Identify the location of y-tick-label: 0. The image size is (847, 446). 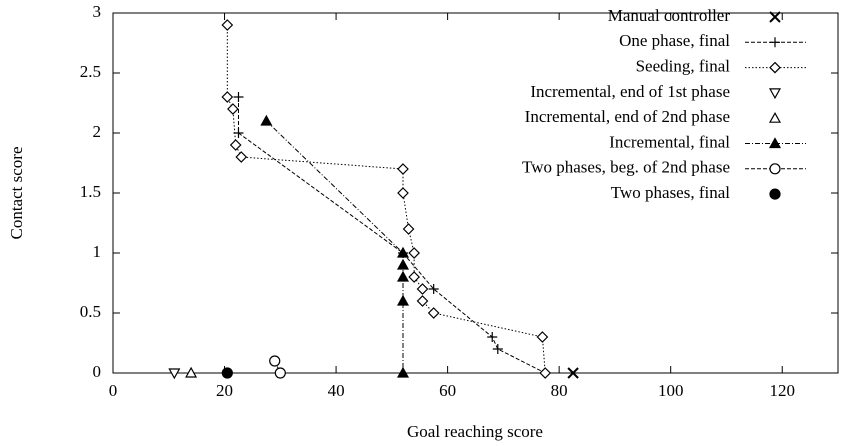
(97, 371).